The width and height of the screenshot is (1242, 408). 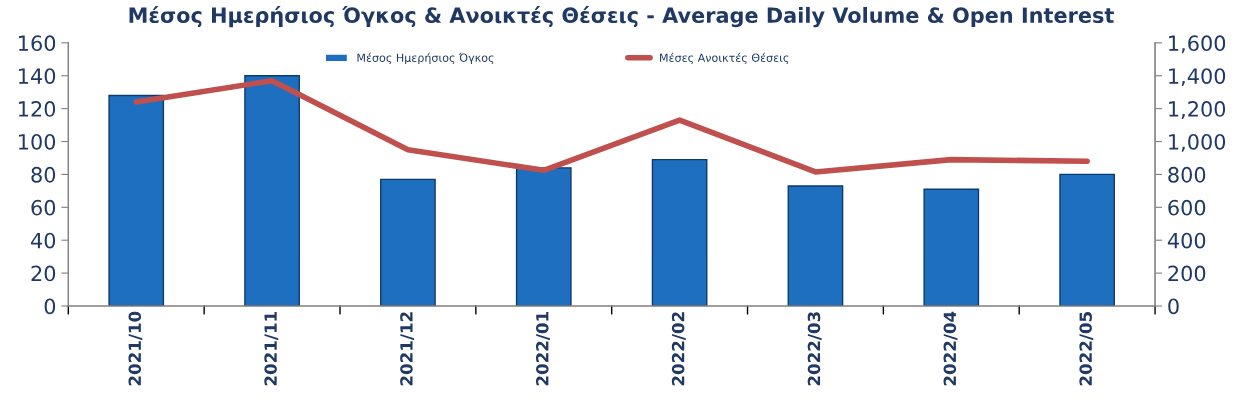 What do you see at coordinates (1187, 174) in the screenshot?
I see `y2-tick-label: 800` at bounding box center [1187, 174].